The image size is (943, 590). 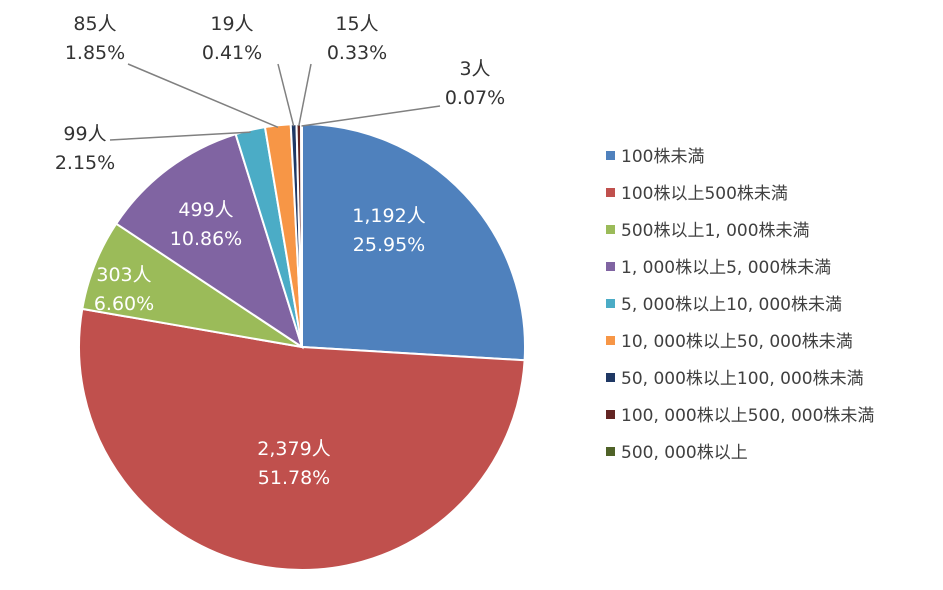 What do you see at coordinates (124, 304) in the screenshot?
I see `data-label-percent-3: 6.60%` at bounding box center [124, 304].